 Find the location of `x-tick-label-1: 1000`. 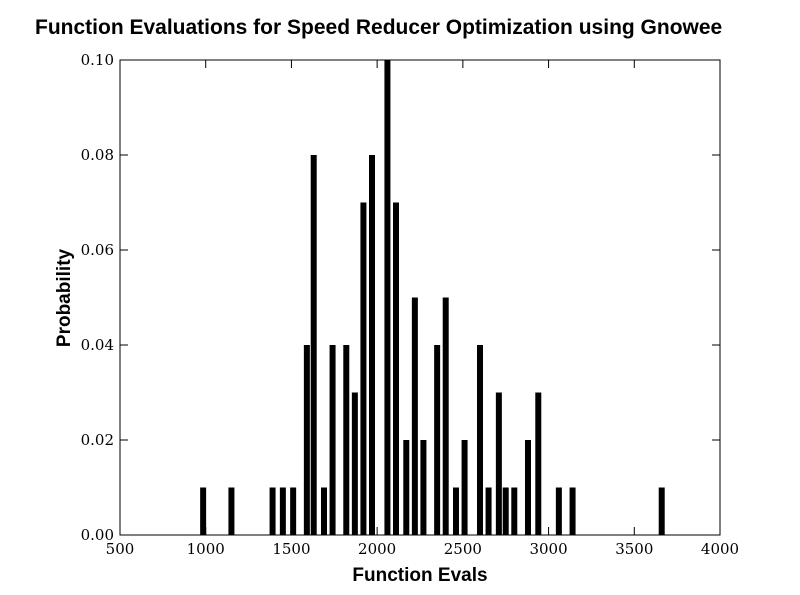

x-tick-label-1: 1000 is located at coordinates (206, 549).